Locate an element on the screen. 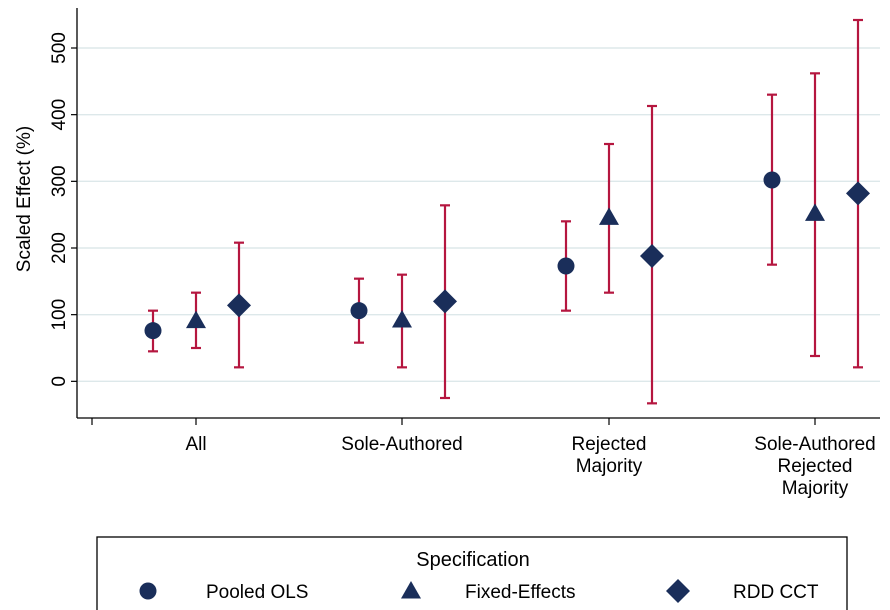 Image resolution: width=890 pixels, height=610 pixels. y-tick-label: 300 is located at coordinates (59, 181).